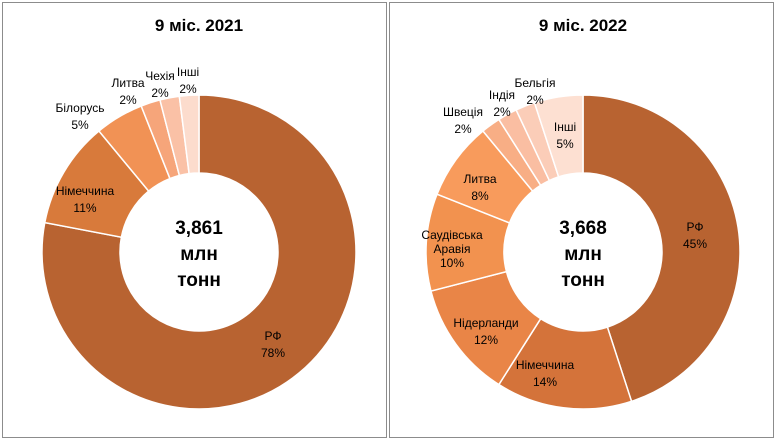 The image size is (780, 441). What do you see at coordinates (188, 80) in the screenshot?
I see `slice-label-other-2021: Інші 2%` at bounding box center [188, 80].